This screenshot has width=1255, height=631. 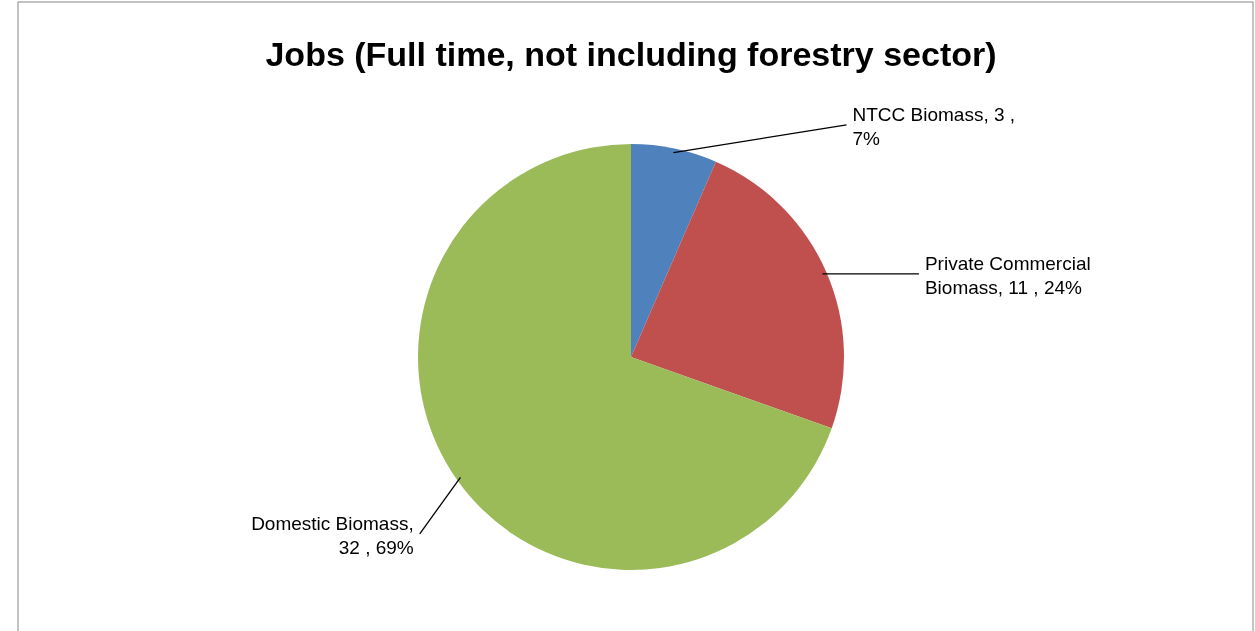 What do you see at coordinates (332, 535) in the screenshot?
I see `slice-label: Domestic Biomass, 32 , 69%` at bounding box center [332, 535].